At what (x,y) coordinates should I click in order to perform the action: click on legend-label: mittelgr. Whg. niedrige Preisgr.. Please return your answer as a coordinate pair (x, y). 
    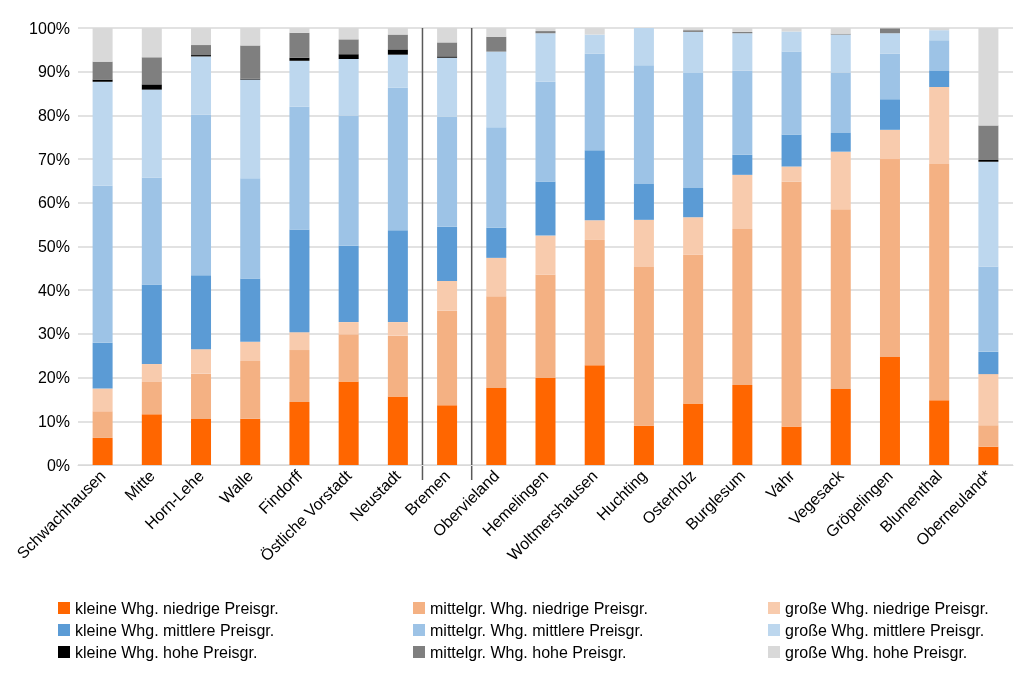
    Looking at the image, I should click on (539, 608).